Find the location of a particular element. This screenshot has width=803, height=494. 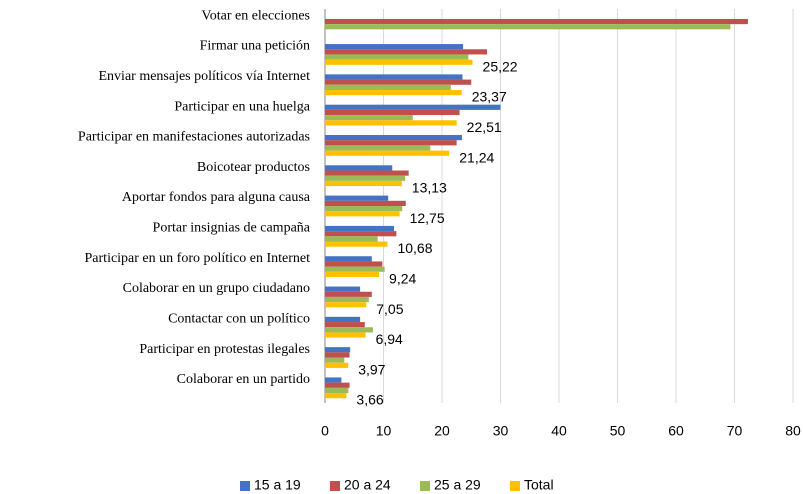

legend-label: 25 a 29 is located at coordinates (457, 485).